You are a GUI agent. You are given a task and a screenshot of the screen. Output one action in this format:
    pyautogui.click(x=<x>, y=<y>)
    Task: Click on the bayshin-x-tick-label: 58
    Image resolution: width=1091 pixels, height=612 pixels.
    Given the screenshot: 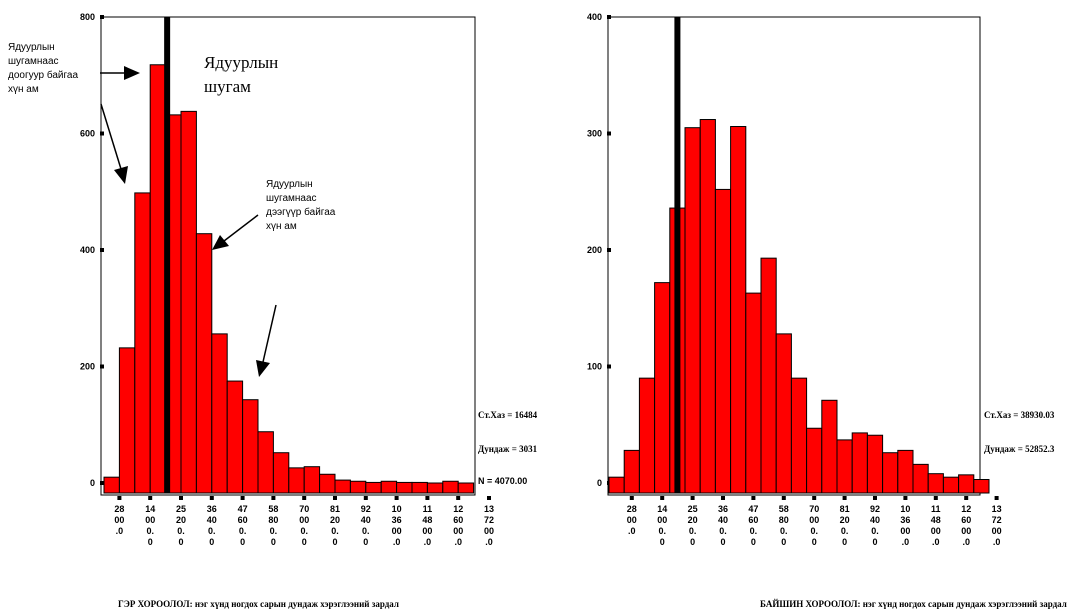 What is the action you would take?
    pyautogui.click(x=784, y=509)
    